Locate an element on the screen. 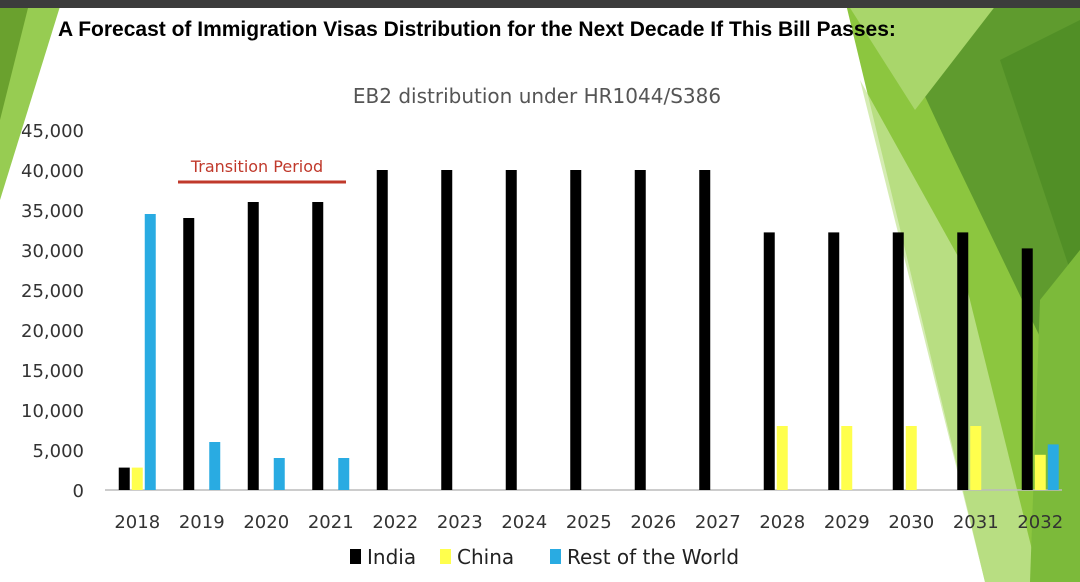 The width and height of the screenshot is (1080, 582). x-tick-label: 2032 is located at coordinates (1040, 522).